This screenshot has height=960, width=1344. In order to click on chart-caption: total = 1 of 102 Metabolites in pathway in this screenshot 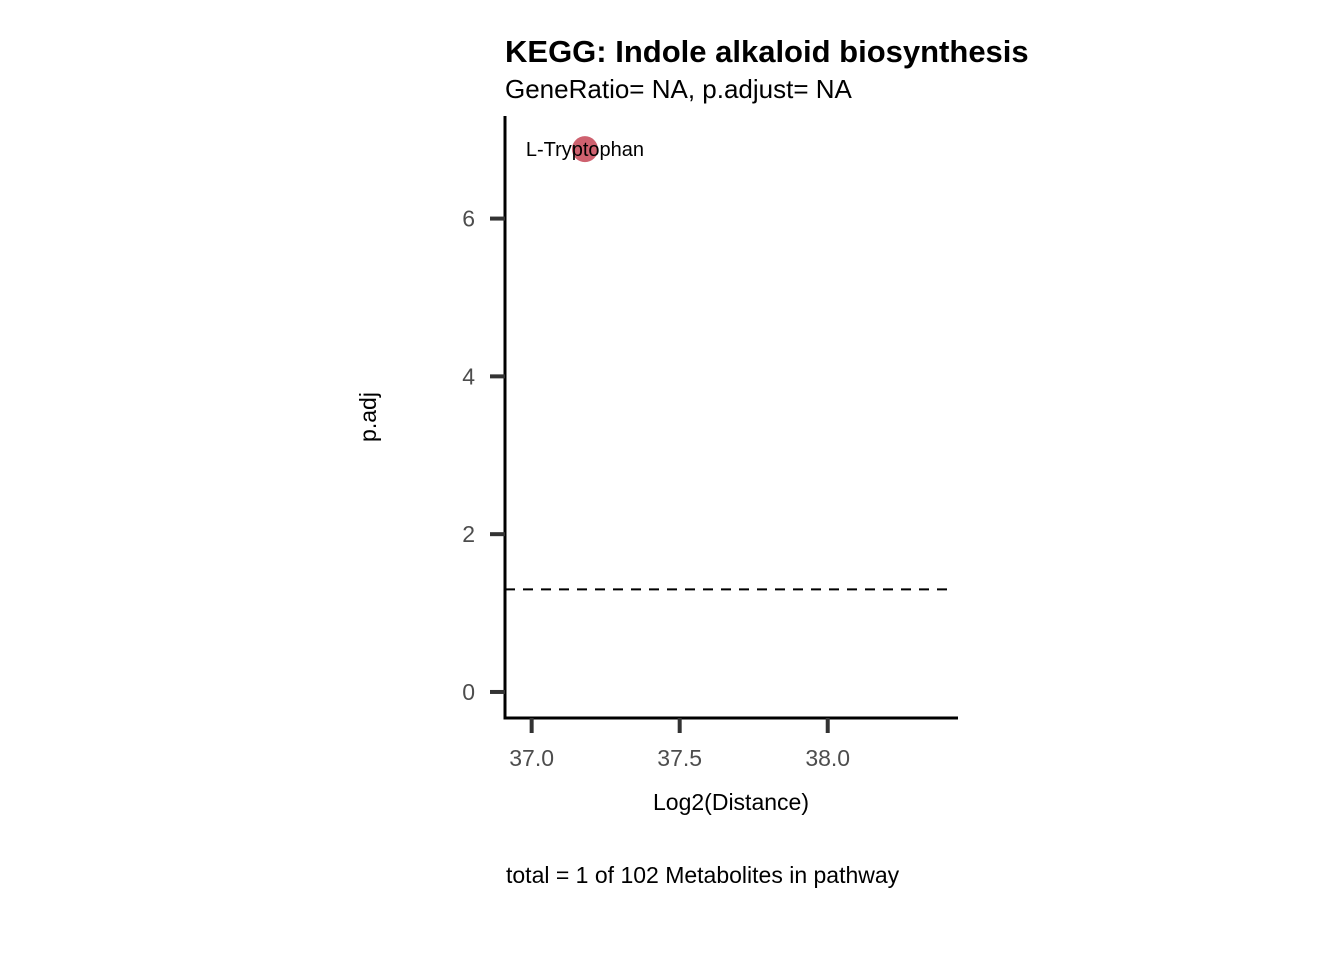, I will do `click(703, 875)`.